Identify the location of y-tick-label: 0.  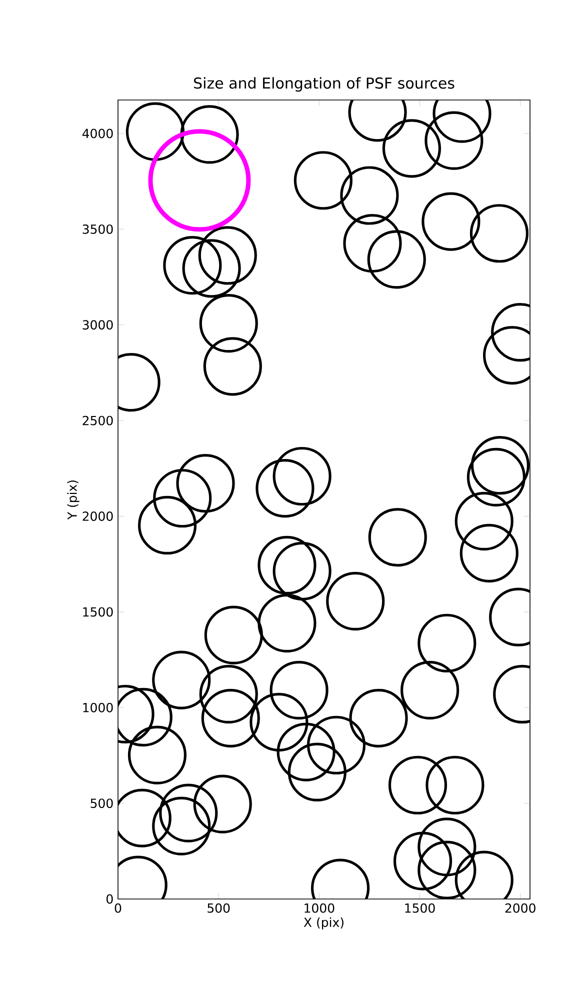
(109, 899).